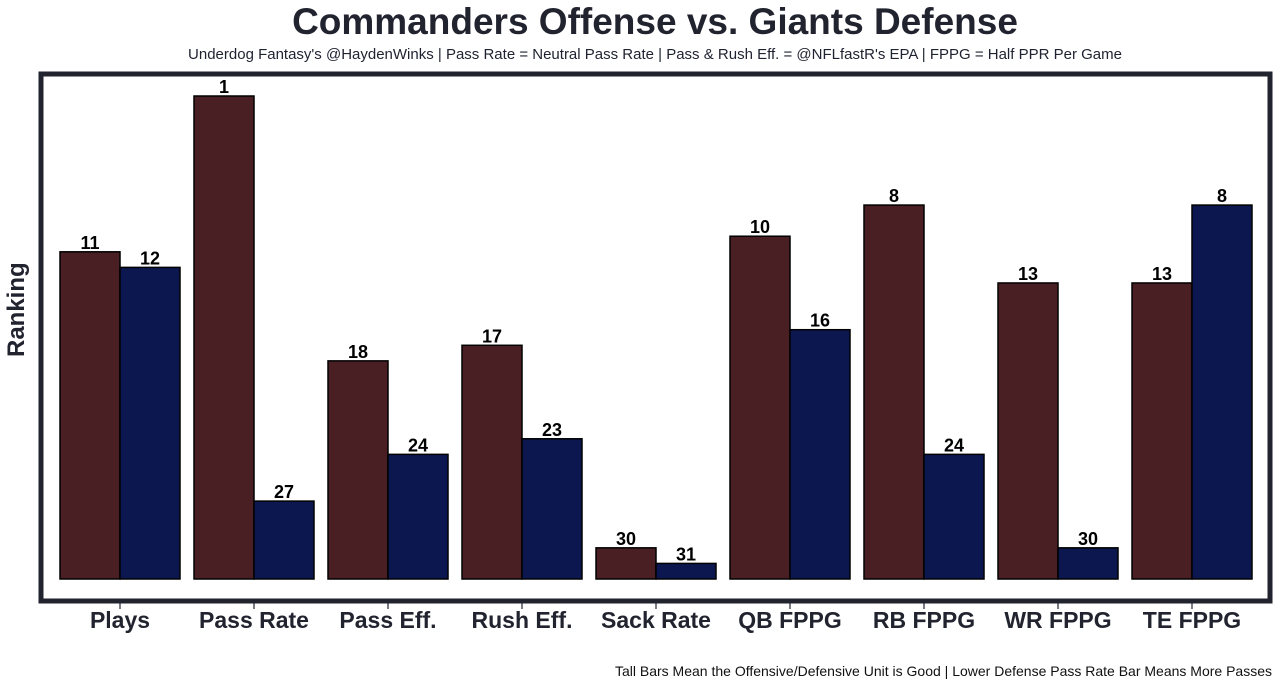  What do you see at coordinates (224, 87) in the screenshot?
I see `data-label-offense: 1` at bounding box center [224, 87].